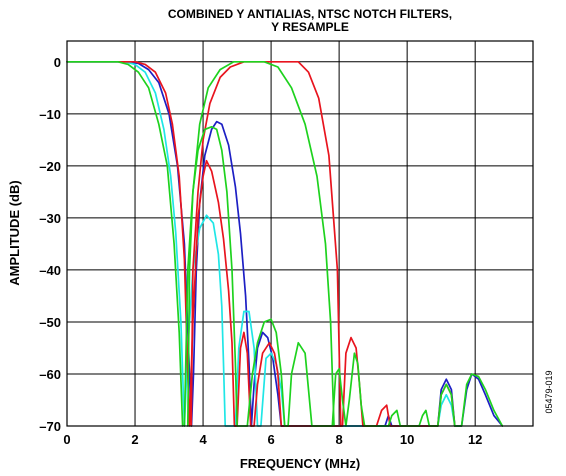  What do you see at coordinates (50, 218) in the screenshot?
I see `y-tick-label: –30` at bounding box center [50, 218].